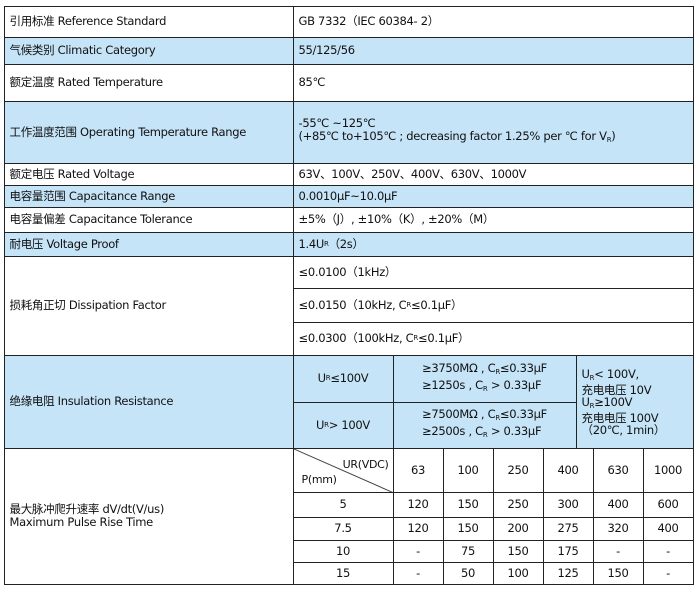  What do you see at coordinates (312, 82) in the screenshot?
I see `text: 85℃` at bounding box center [312, 82].